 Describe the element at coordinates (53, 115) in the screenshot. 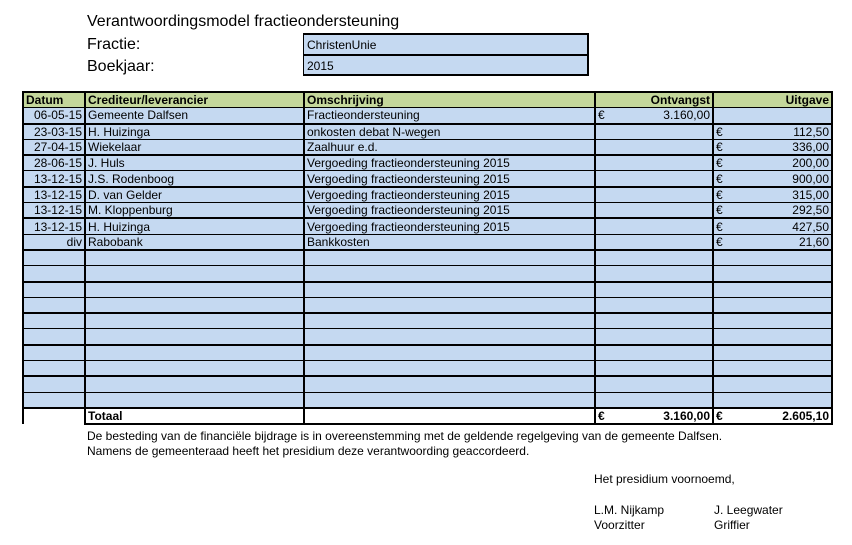

I see `cell-datum: 06-05-15` at that location.